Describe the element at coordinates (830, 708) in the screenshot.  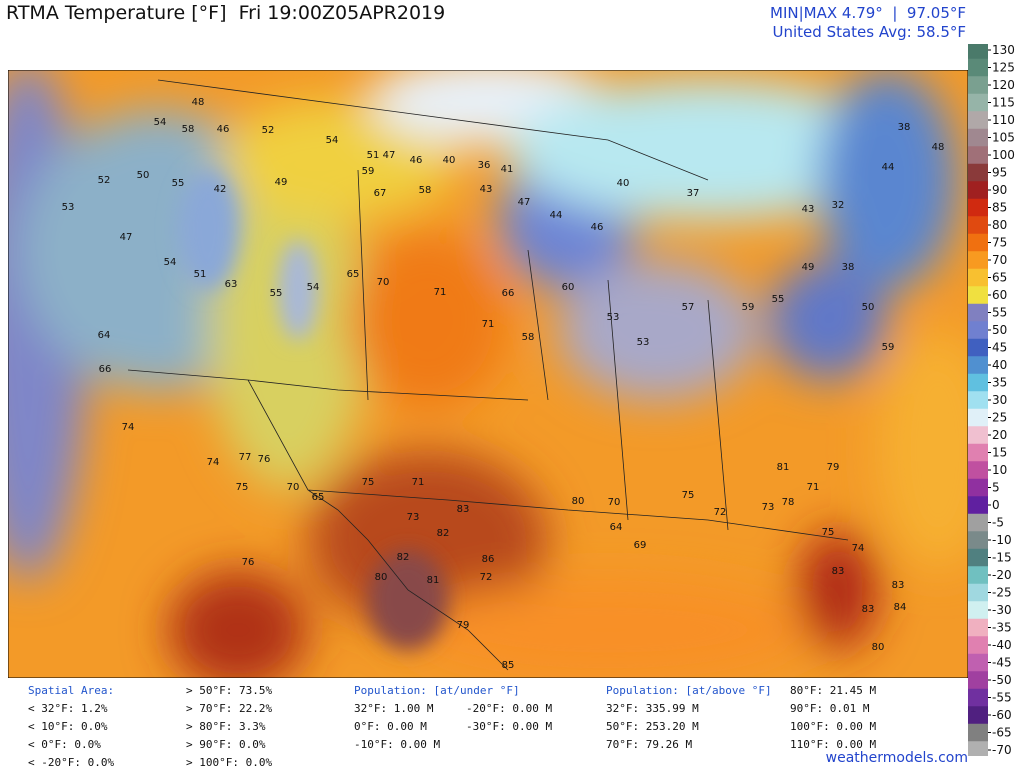
I see `stat-item: 90°F: 0.01 M` at that location.